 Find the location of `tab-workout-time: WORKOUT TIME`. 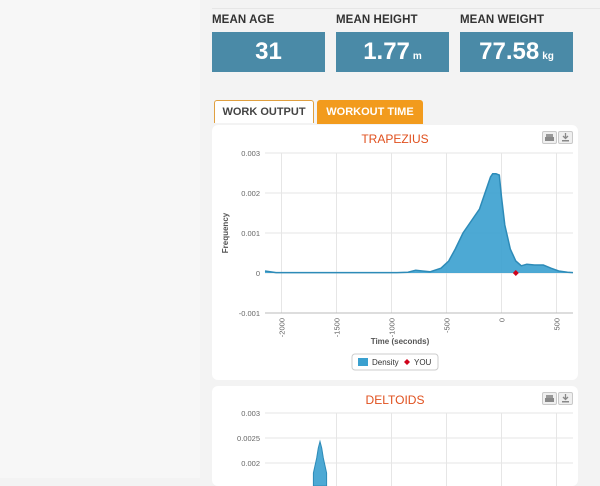

tab-workout-time: WORKOUT TIME is located at coordinates (370, 112).